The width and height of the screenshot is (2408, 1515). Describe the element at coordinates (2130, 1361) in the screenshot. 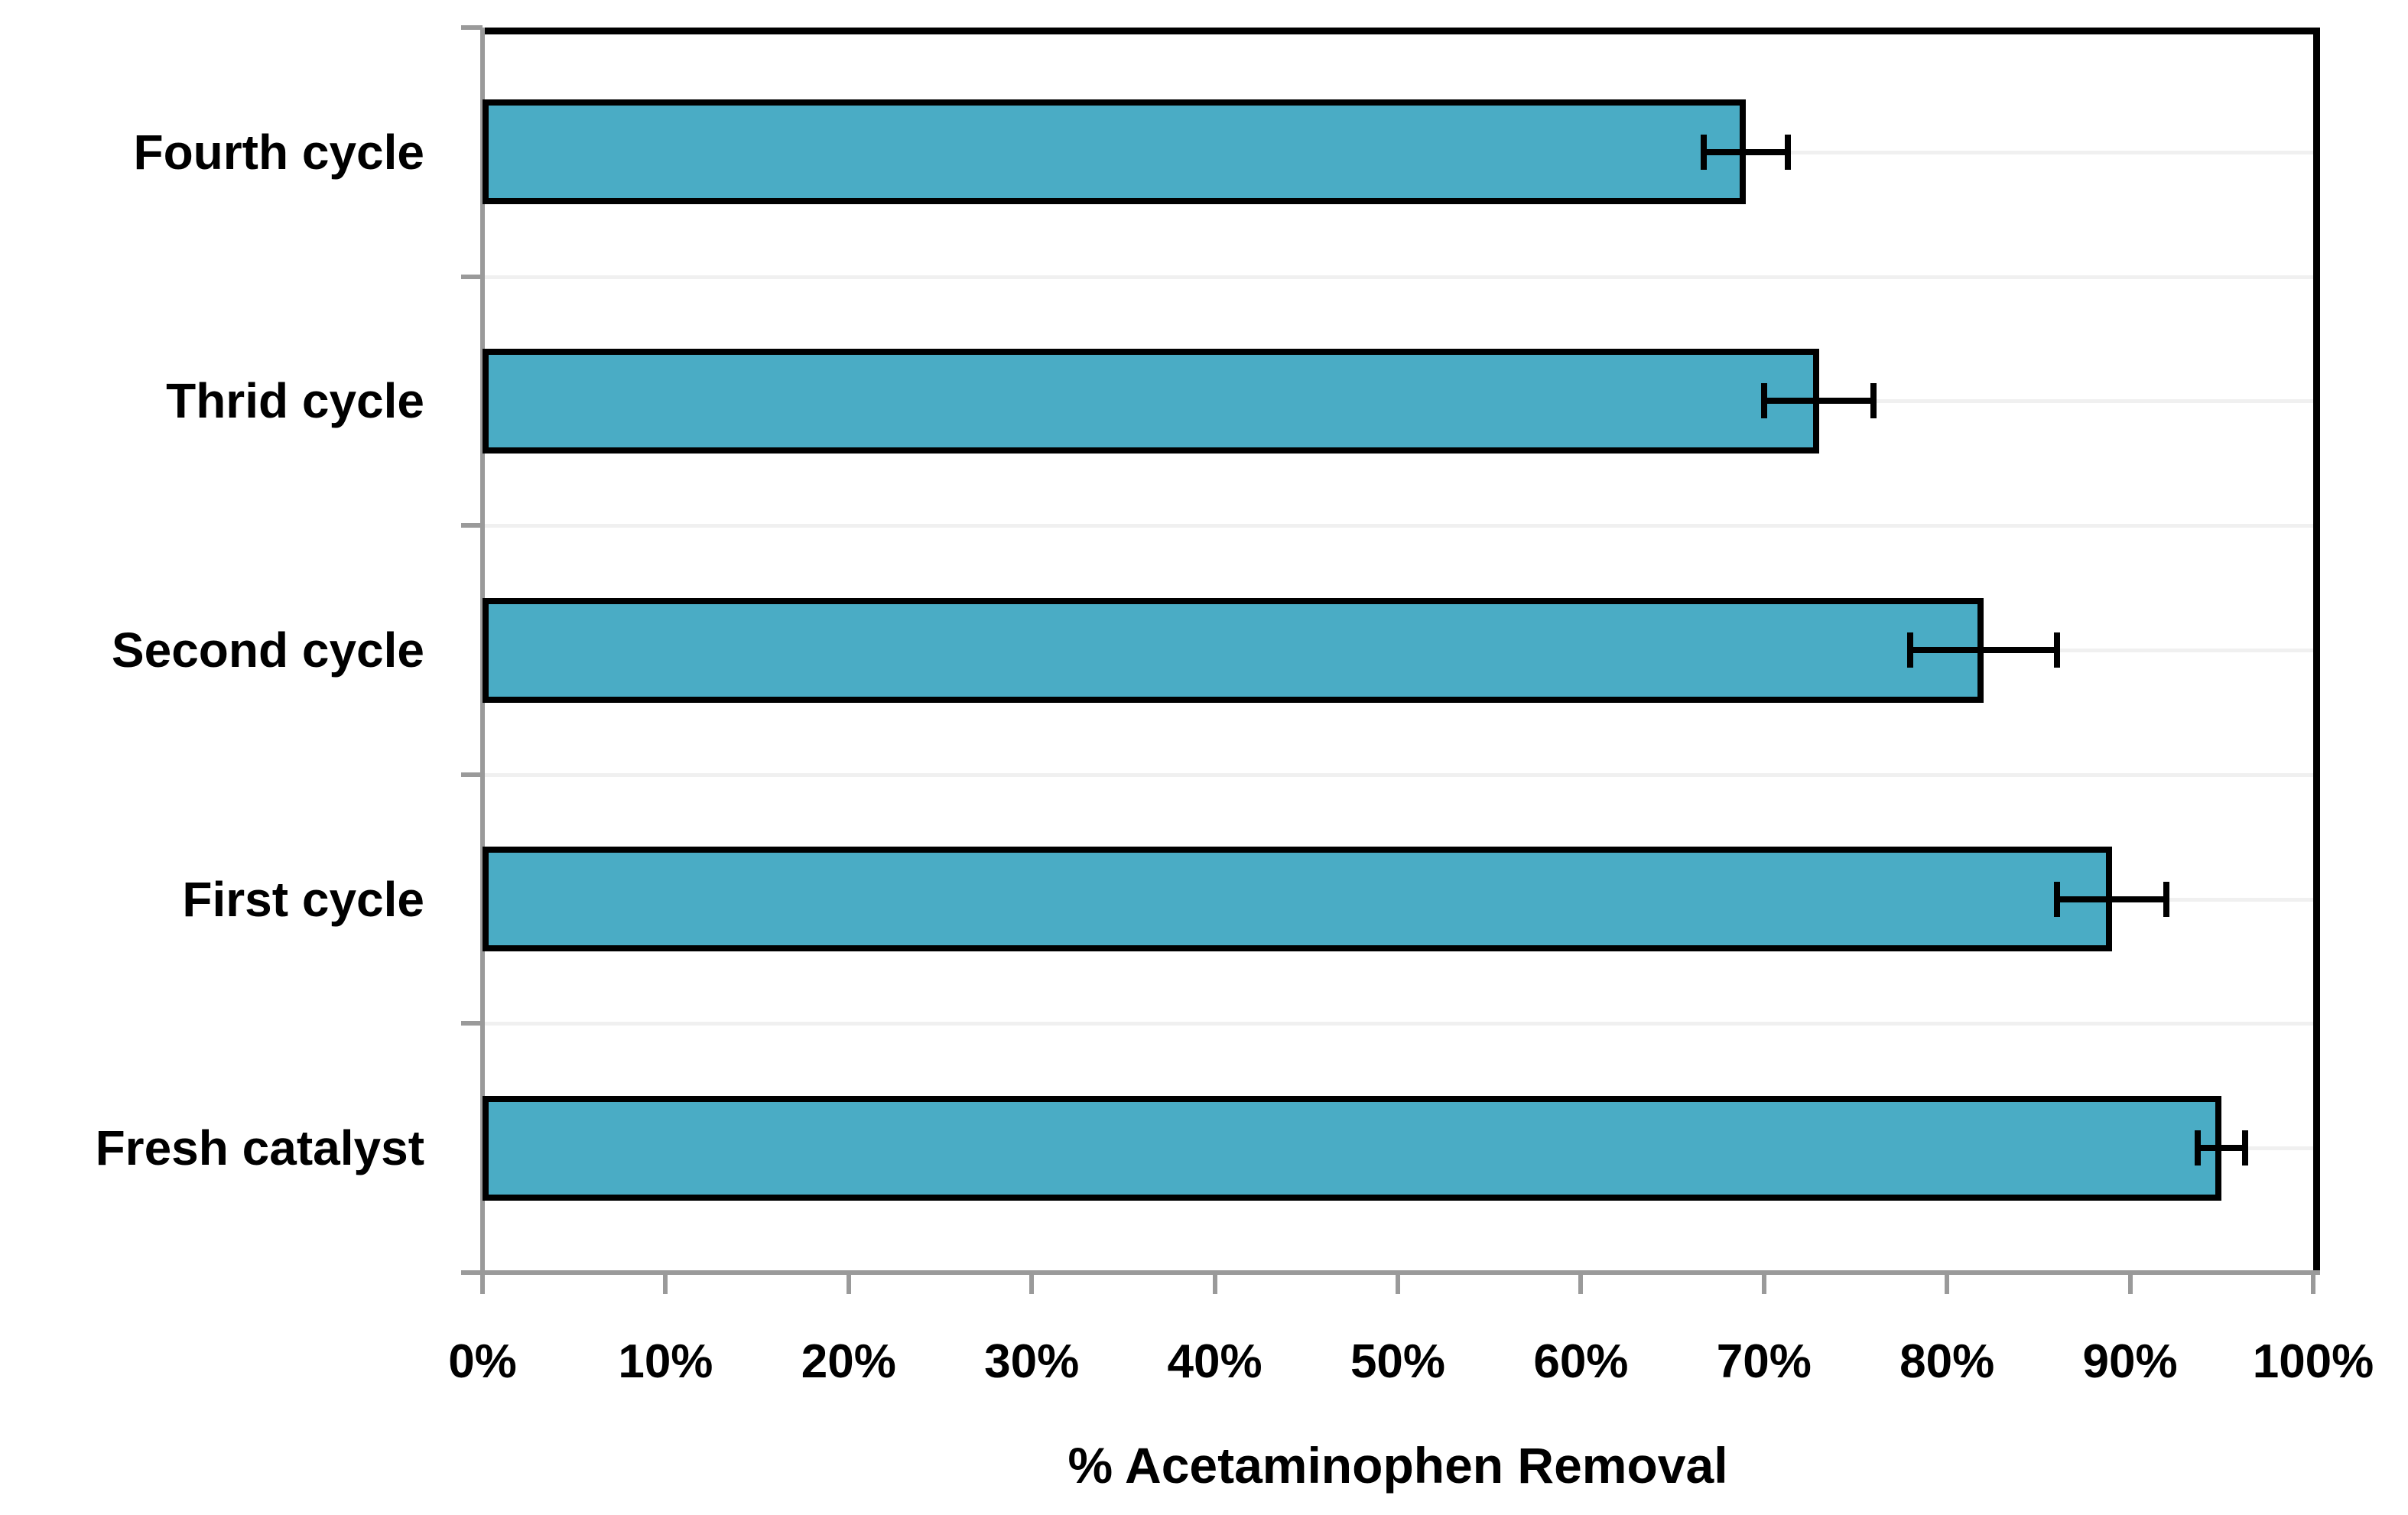

I see `x-tick-label: 90%` at that location.